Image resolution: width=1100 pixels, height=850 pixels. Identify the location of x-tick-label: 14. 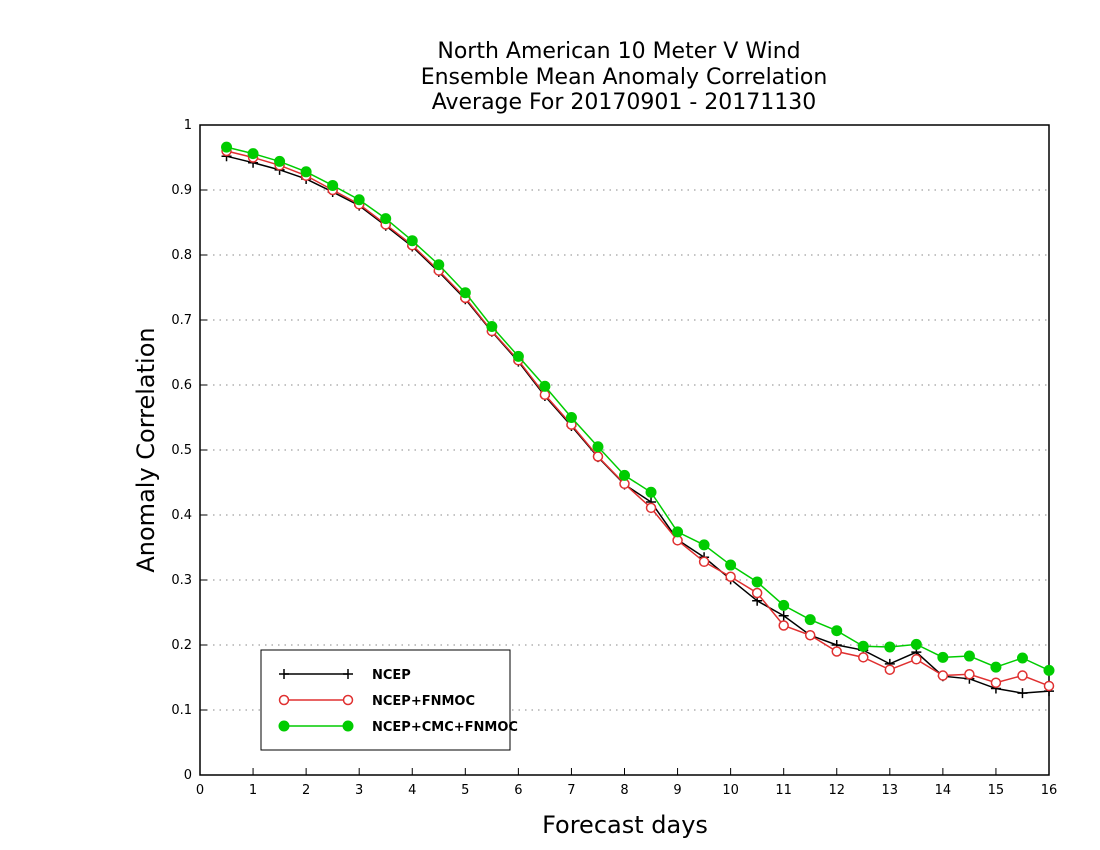
(943, 790).